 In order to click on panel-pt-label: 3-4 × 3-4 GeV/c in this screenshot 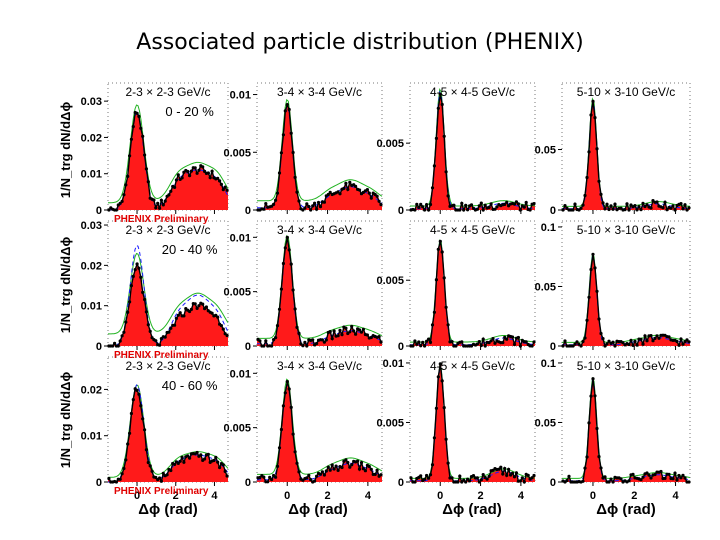, I will do `click(319, 230)`.